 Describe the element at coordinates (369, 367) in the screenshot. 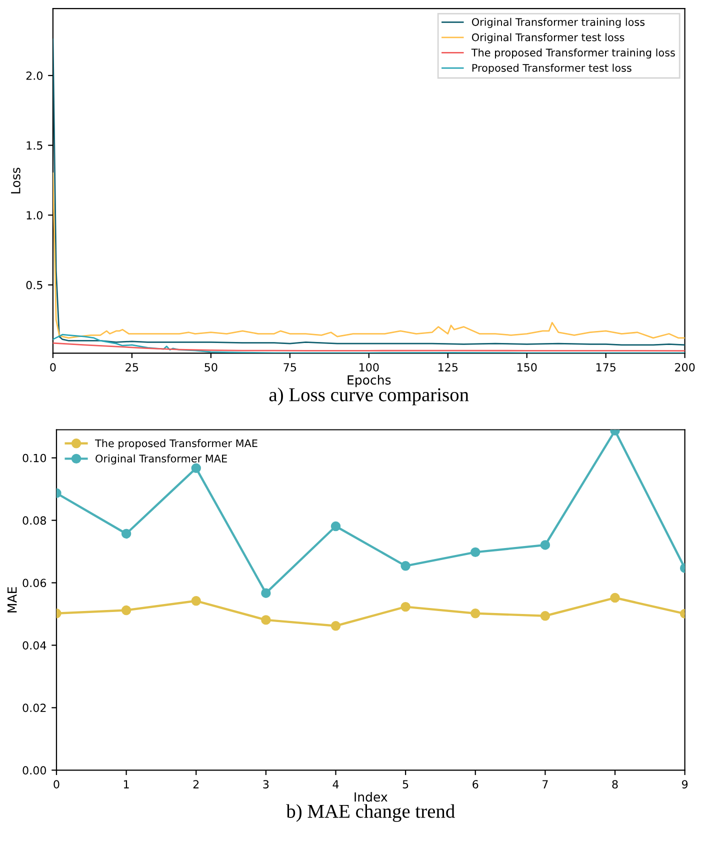

I see `x-tick-label: 100` at that location.